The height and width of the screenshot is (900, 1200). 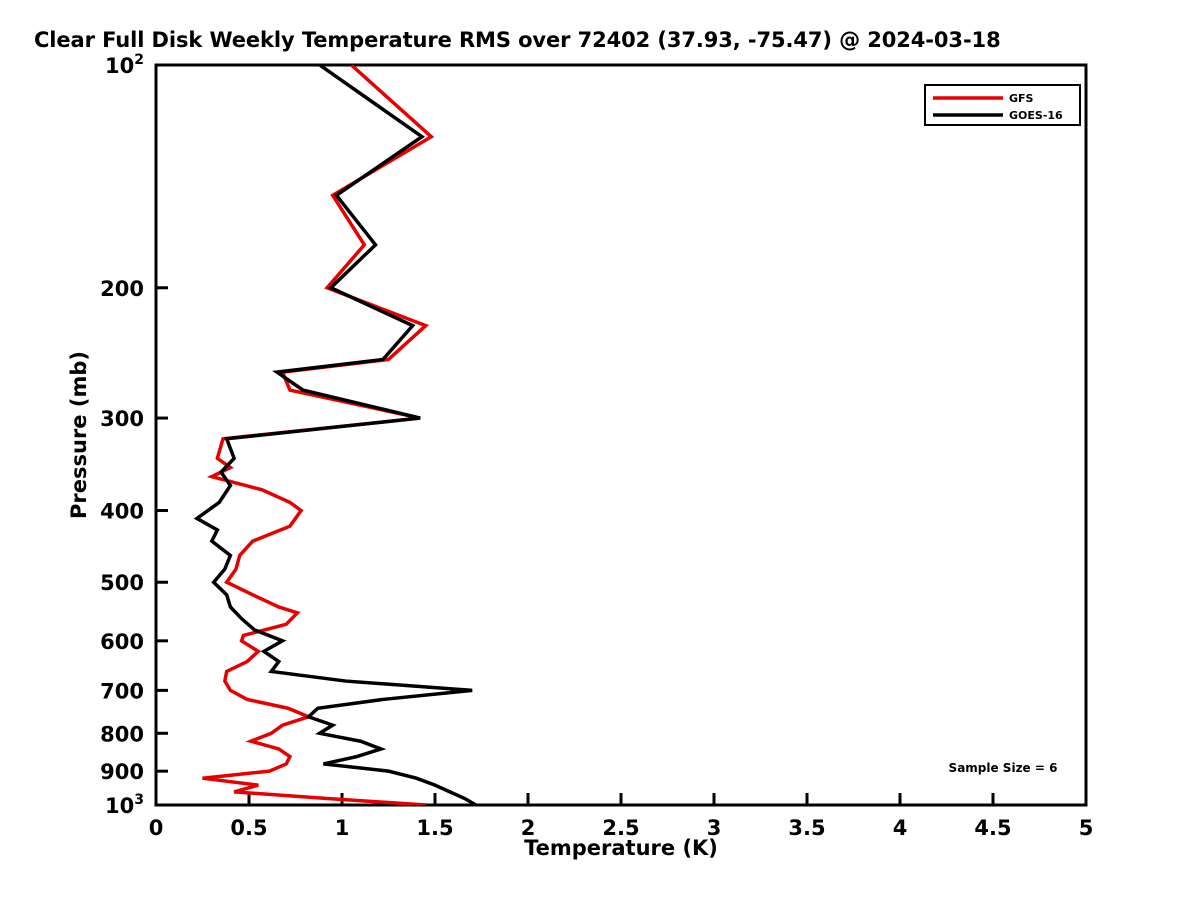 I want to click on y-axis-title: Pressure (mb), so click(x=79, y=435).